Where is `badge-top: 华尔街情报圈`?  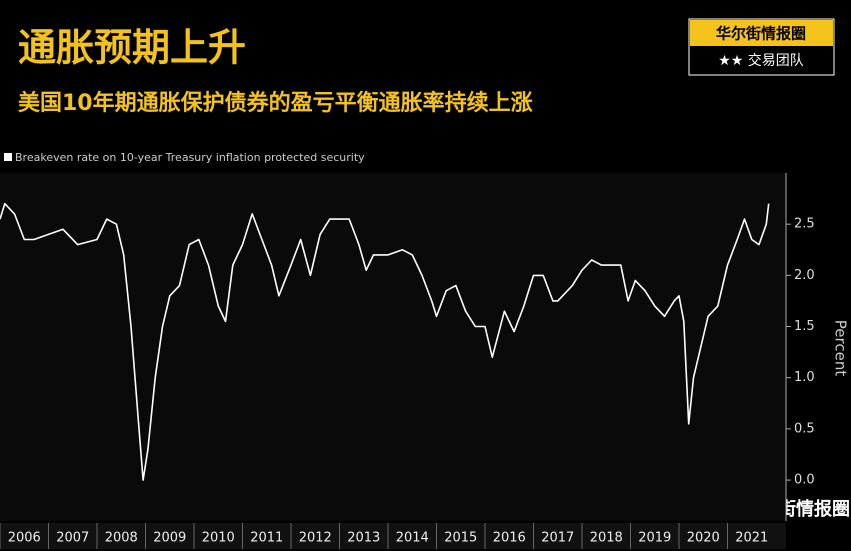
badge-top: 华尔街情报圈 is located at coordinates (761, 34).